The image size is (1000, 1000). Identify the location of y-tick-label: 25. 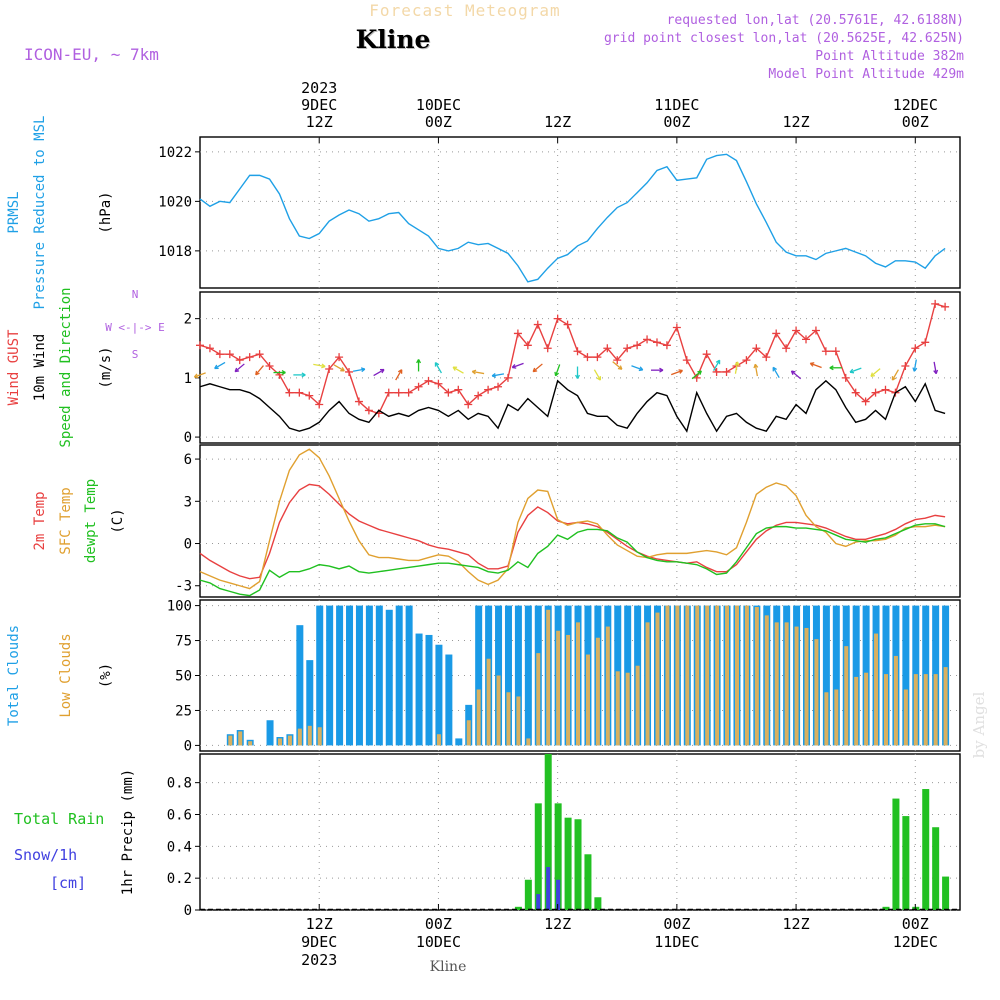
(183, 711).